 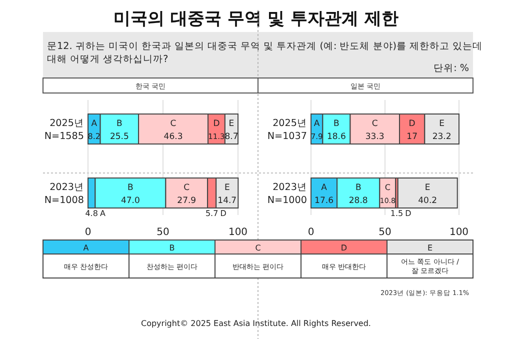 I want to click on data-label: 28.8, so click(x=358, y=201).